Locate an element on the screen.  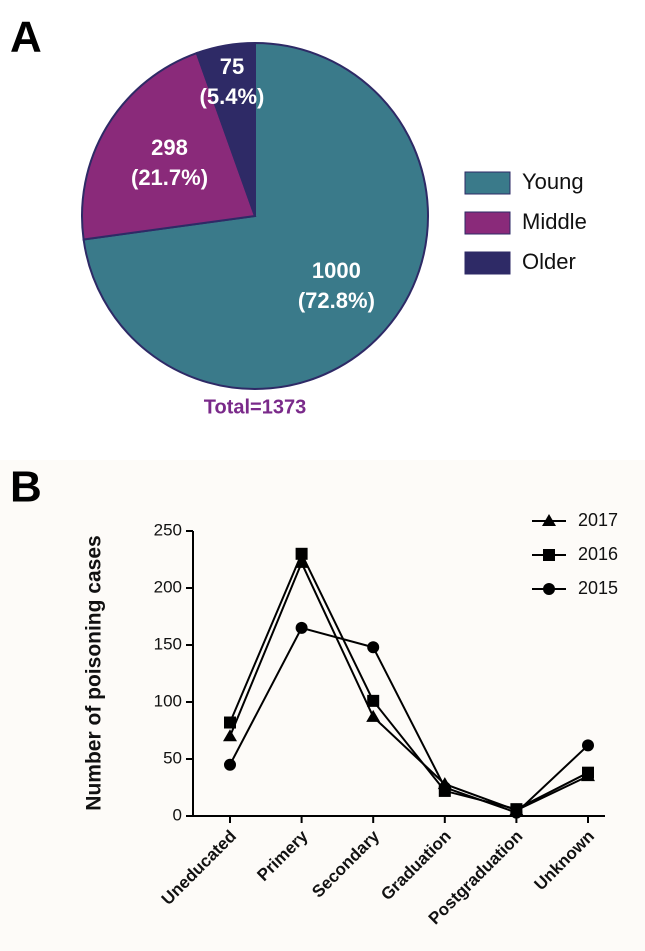
legend-label: 2015 is located at coordinates (598, 588).